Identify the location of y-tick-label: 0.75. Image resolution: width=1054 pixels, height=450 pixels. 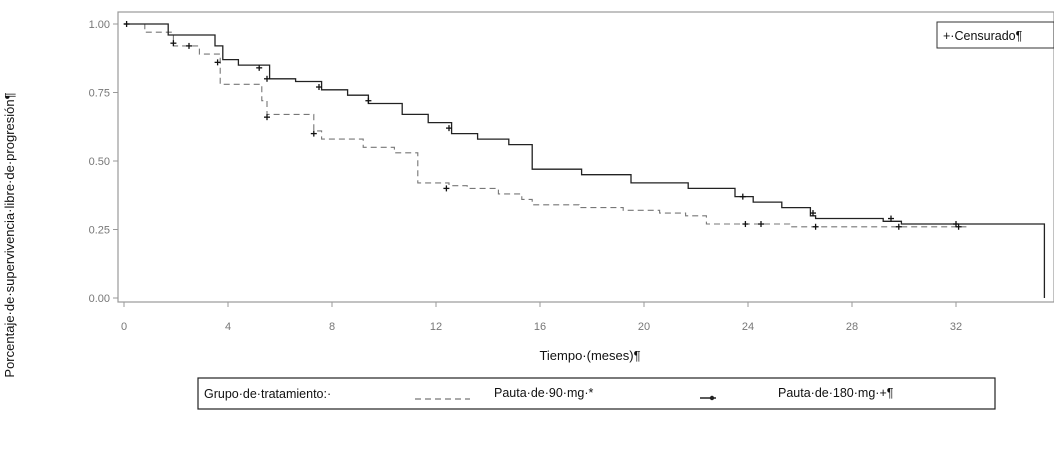
(99, 94).